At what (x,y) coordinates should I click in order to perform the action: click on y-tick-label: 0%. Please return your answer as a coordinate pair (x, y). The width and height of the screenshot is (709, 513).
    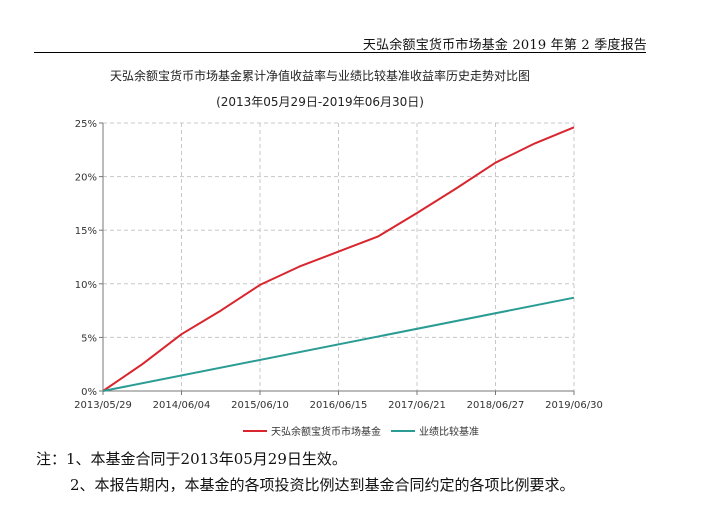
    Looking at the image, I should click on (89, 392).